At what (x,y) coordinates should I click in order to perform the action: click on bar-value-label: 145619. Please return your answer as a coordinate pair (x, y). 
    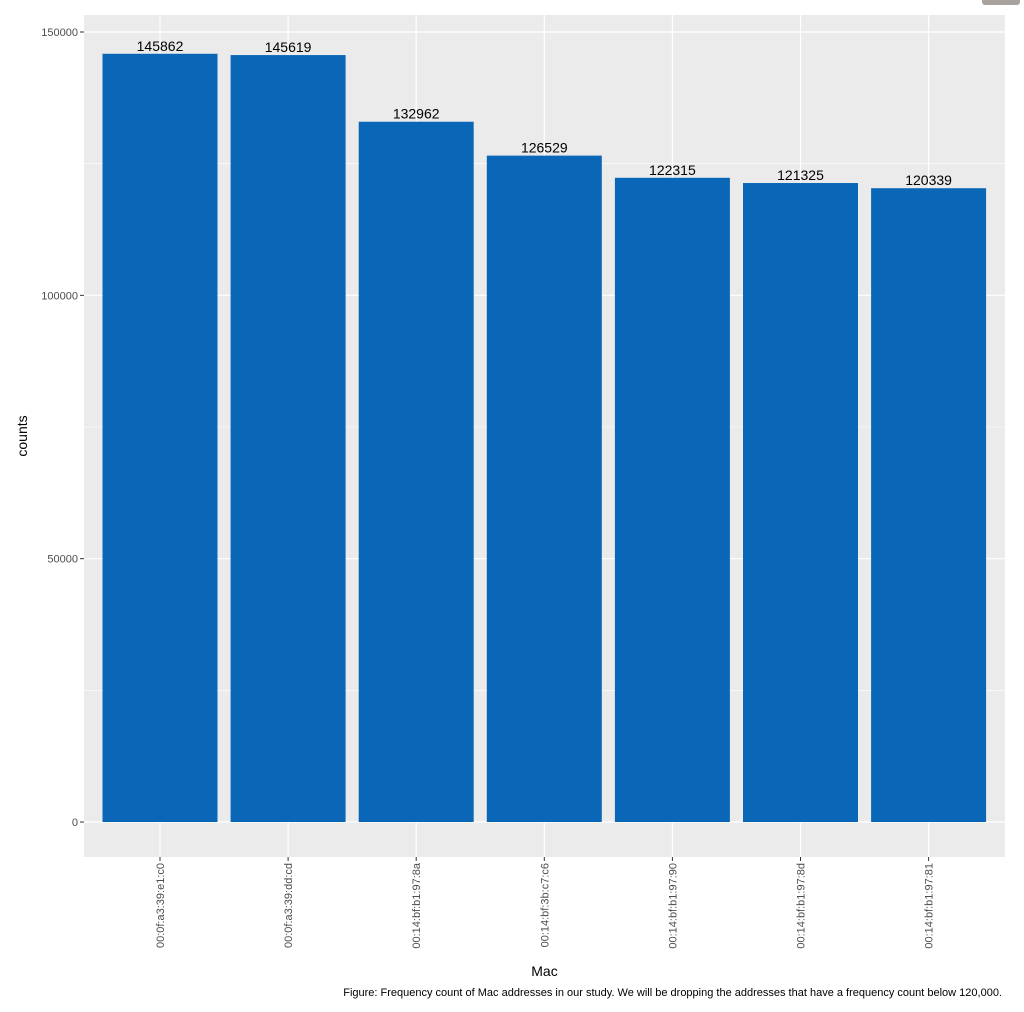
    Looking at the image, I should click on (288, 47).